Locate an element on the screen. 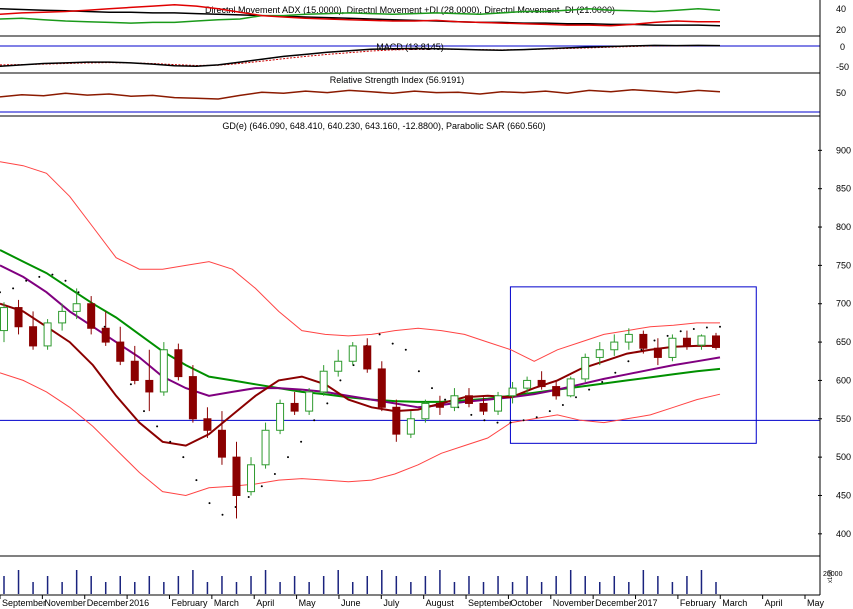  dmi-adx-line is located at coordinates (360, 17).